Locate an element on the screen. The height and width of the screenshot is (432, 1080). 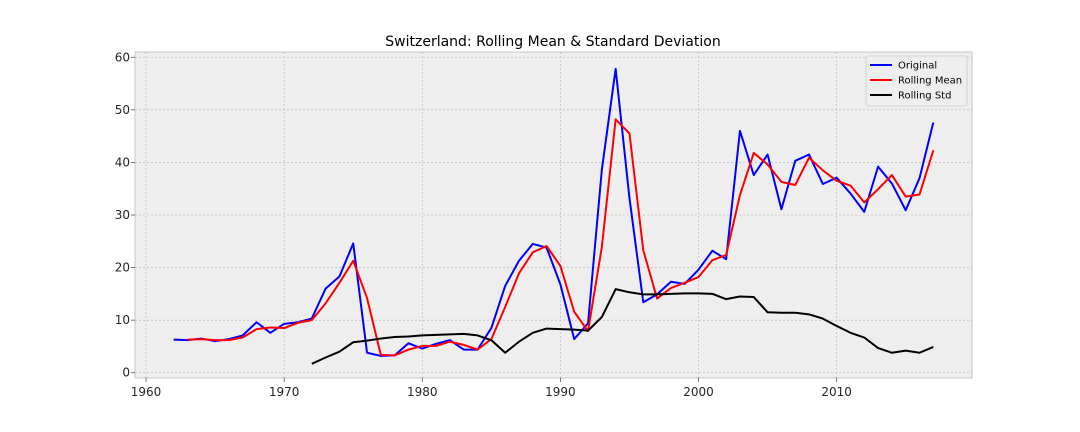
series-line-rolling-std is located at coordinates (622, 326).